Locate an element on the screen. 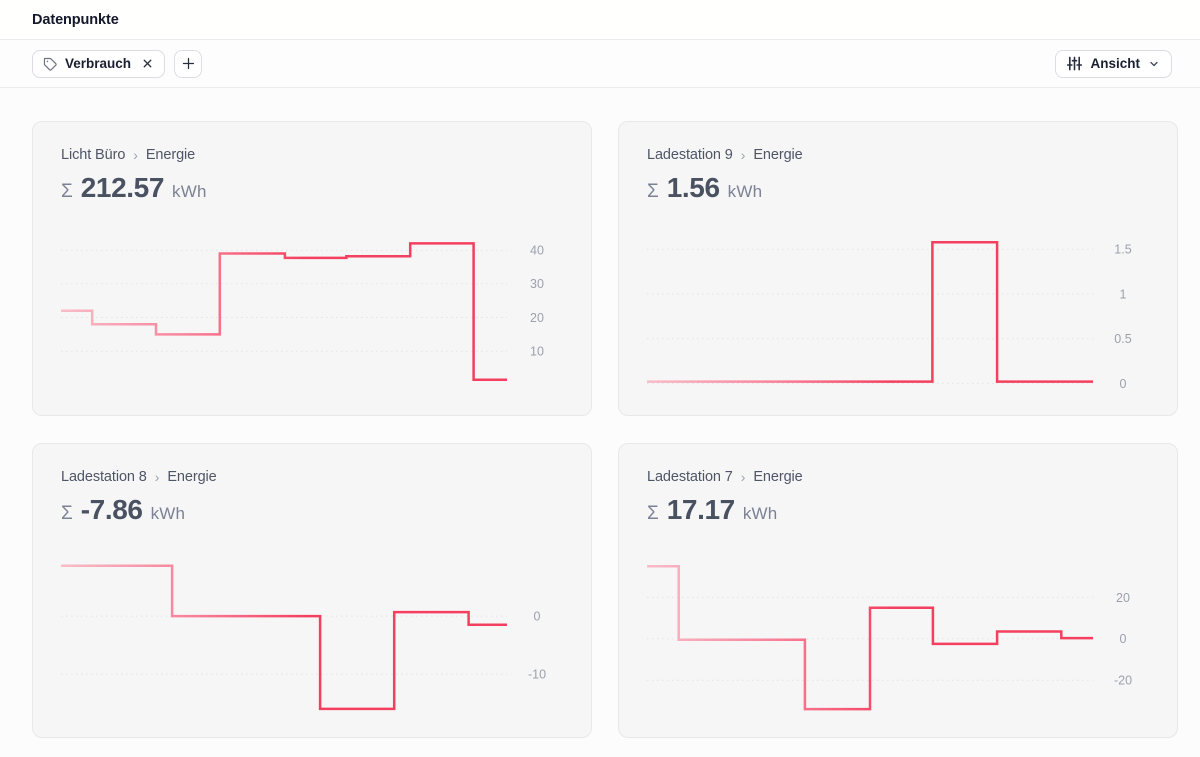 The width and height of the screenshot is (1200, 757). breadcrumb: Licht Büro › Energie is located at coordinates (313, 155).